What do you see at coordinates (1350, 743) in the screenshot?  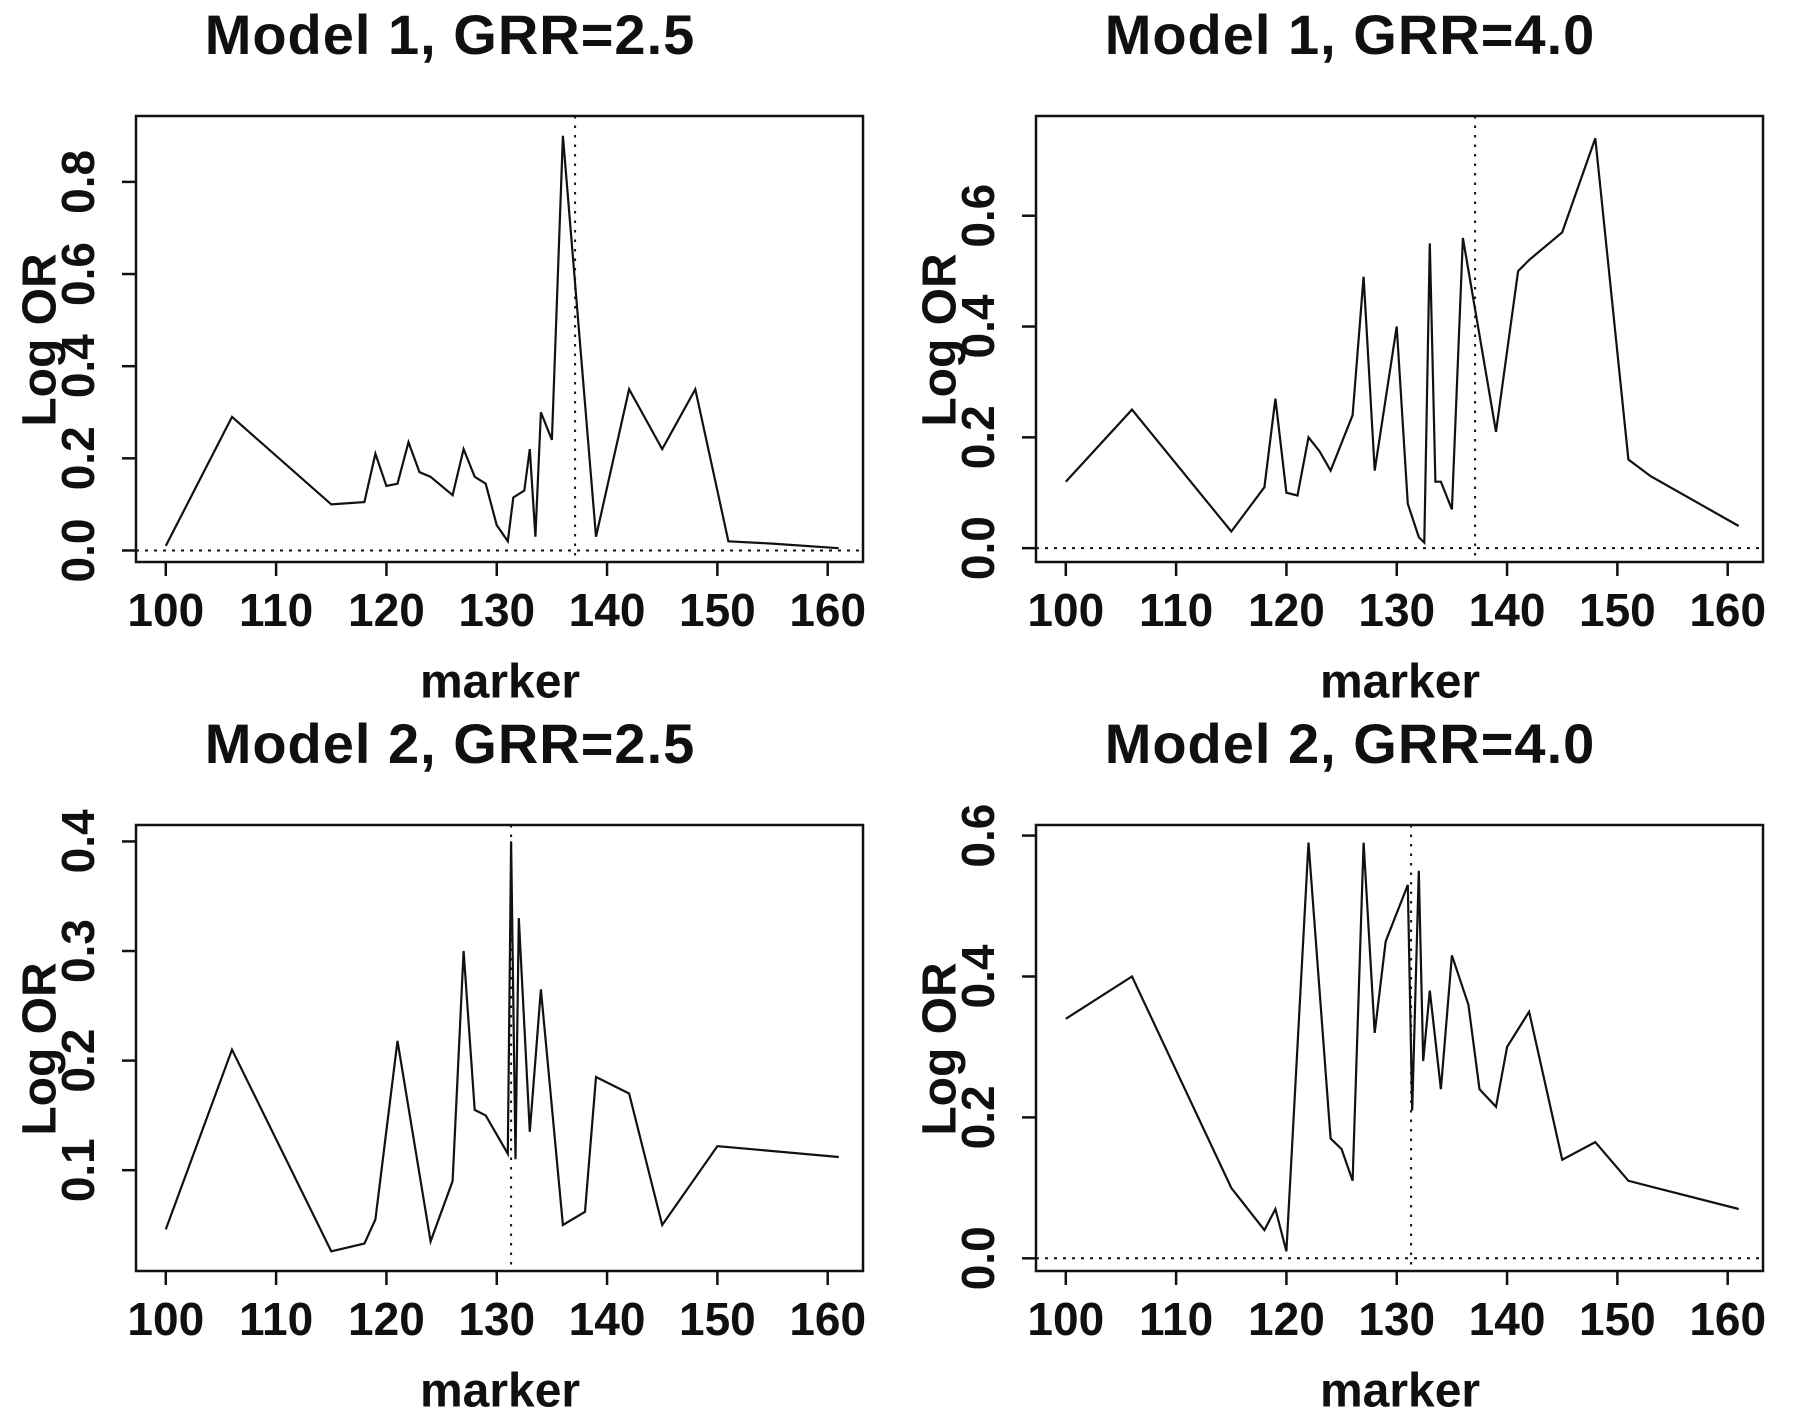 I see `panel-title: Model 2, GRR=4.0` at bounding box center [1350, 743].